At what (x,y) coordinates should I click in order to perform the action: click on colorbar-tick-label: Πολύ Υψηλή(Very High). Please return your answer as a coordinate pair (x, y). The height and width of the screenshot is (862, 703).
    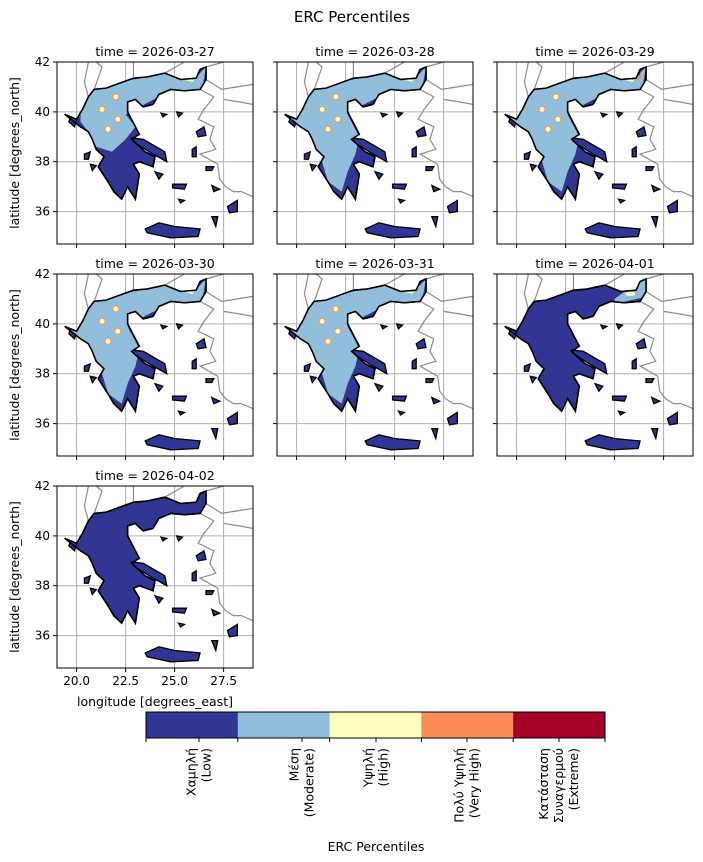
    Looking at the image, I should click on (467, 785).